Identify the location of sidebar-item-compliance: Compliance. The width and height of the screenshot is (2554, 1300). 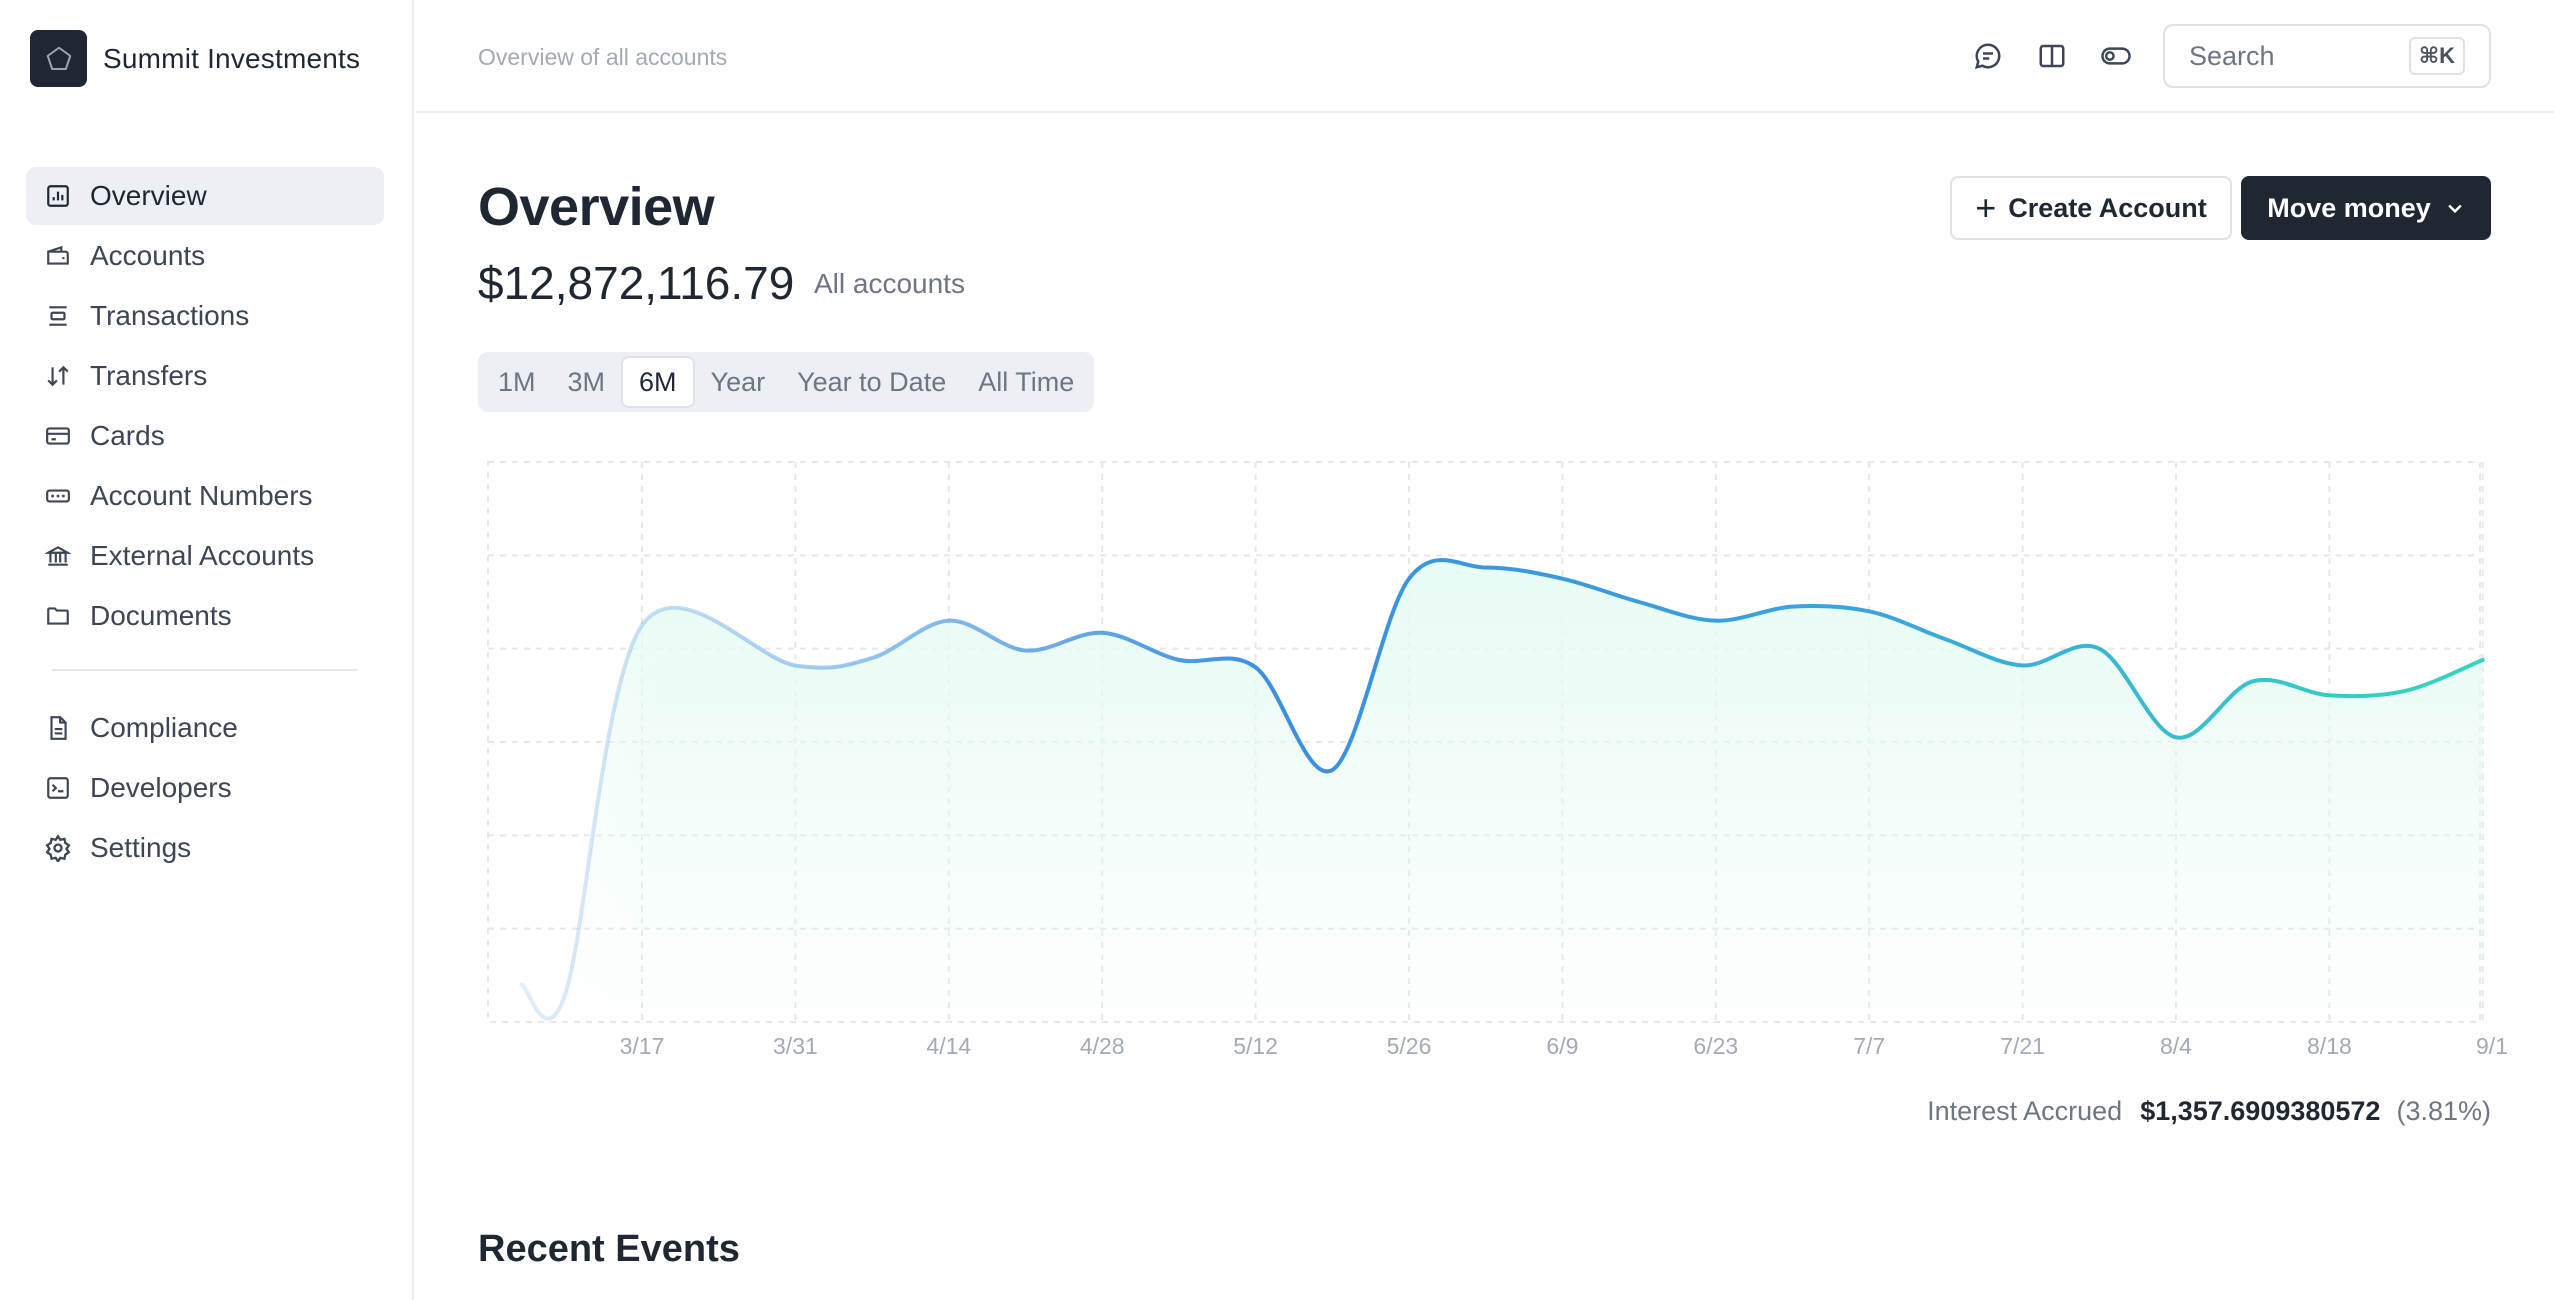
(205, 728).